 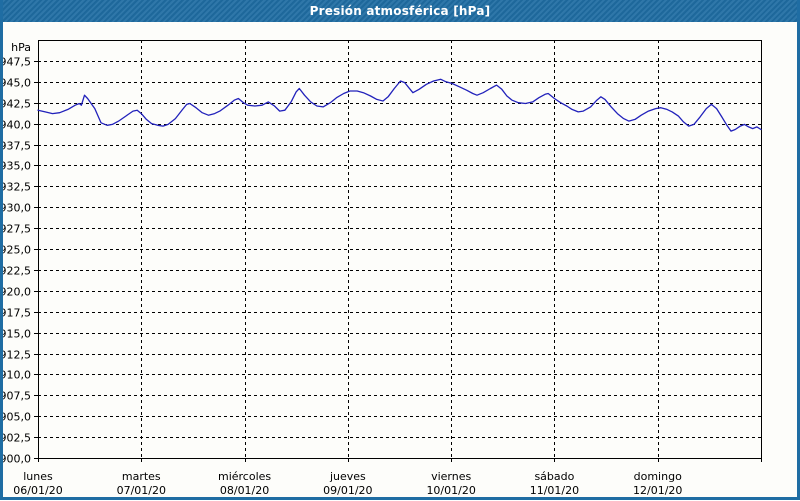 I want to click on y-tick-label: 942,5, so click(x=17, y=104).